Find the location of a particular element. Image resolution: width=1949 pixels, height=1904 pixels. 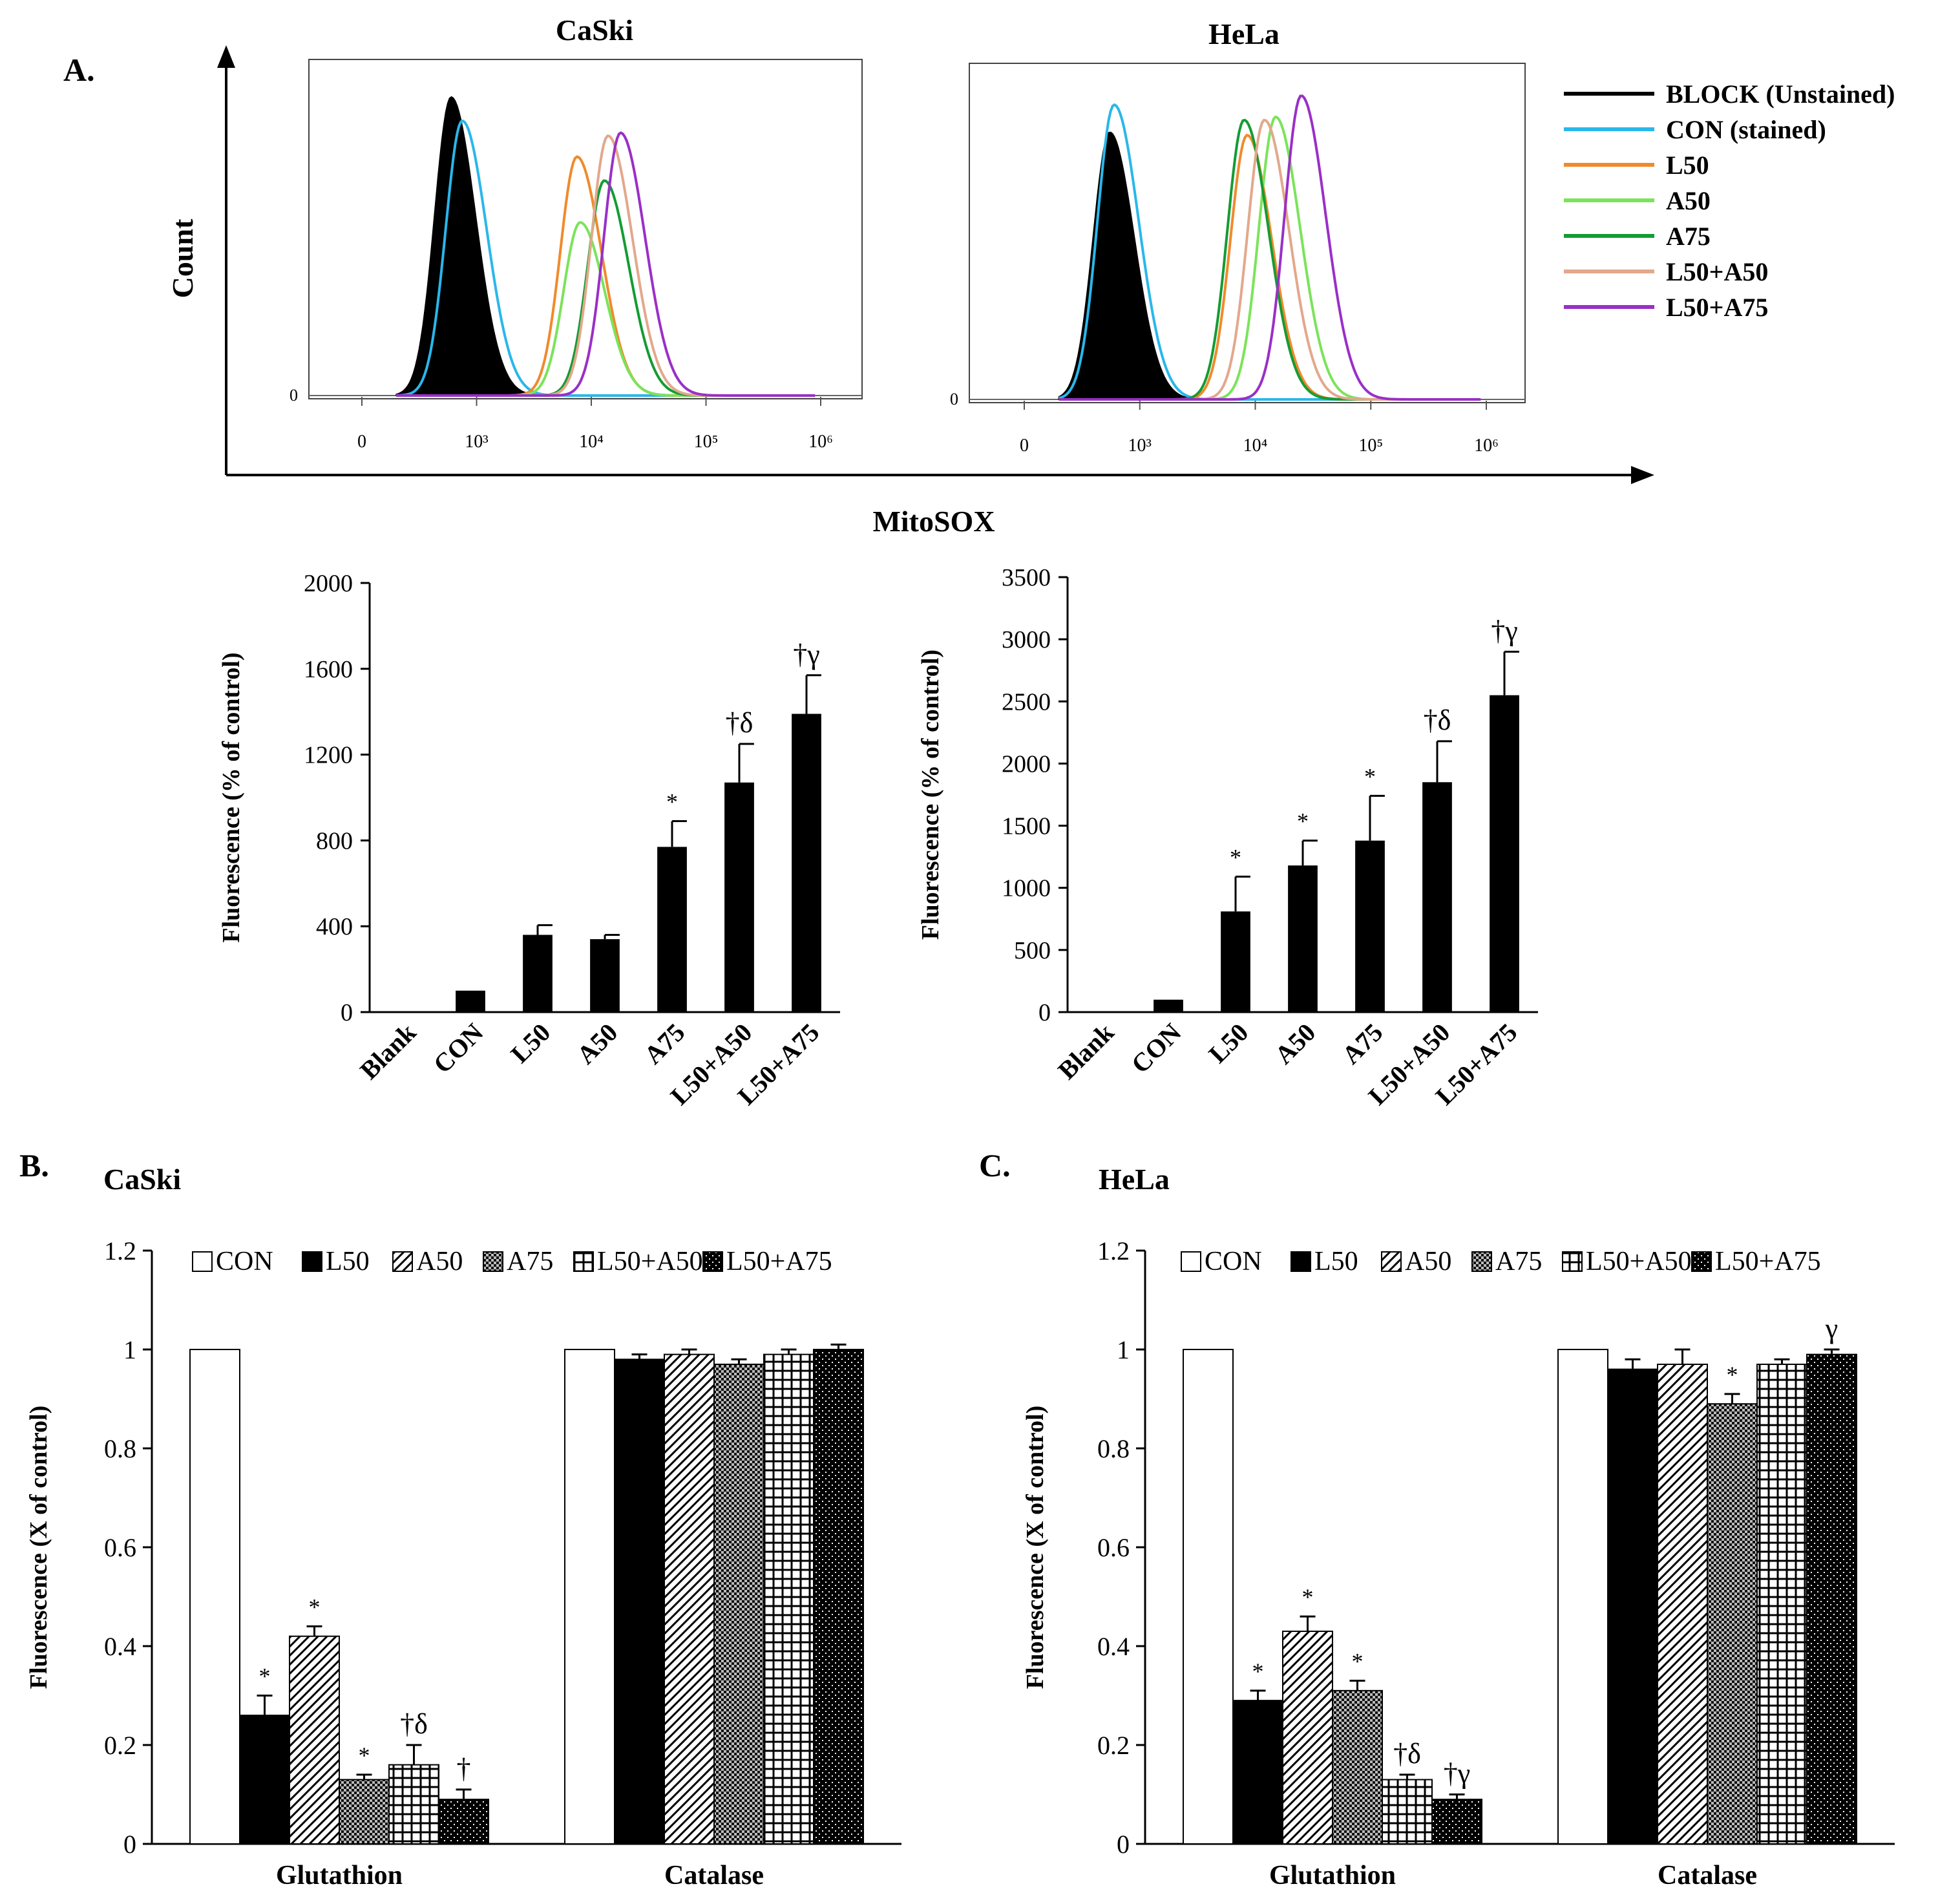

legend-label-l50: L50 is located at coordinates (1336, 1261).